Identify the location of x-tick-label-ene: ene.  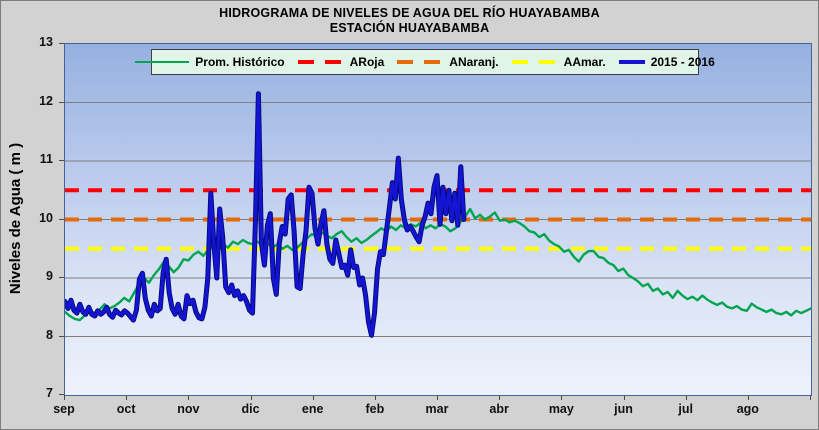
(312, 409).